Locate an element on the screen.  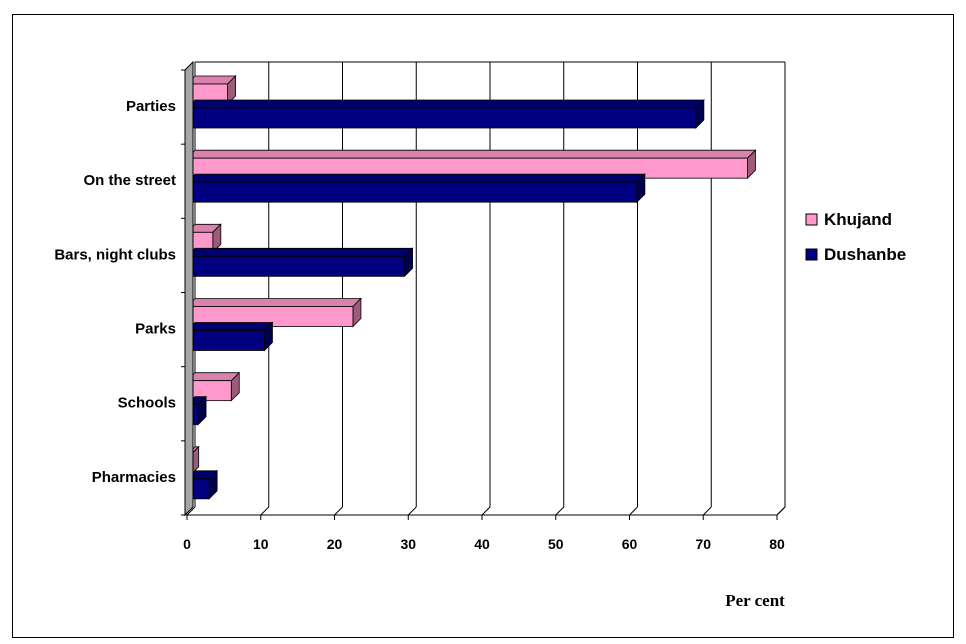
y-tick-label: Bars, night clubs is located at coordinates (115, 254).